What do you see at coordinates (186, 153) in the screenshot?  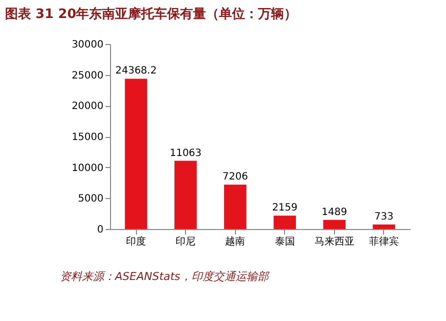 I see `data-label: 11063` at bounding box center [186, 153].